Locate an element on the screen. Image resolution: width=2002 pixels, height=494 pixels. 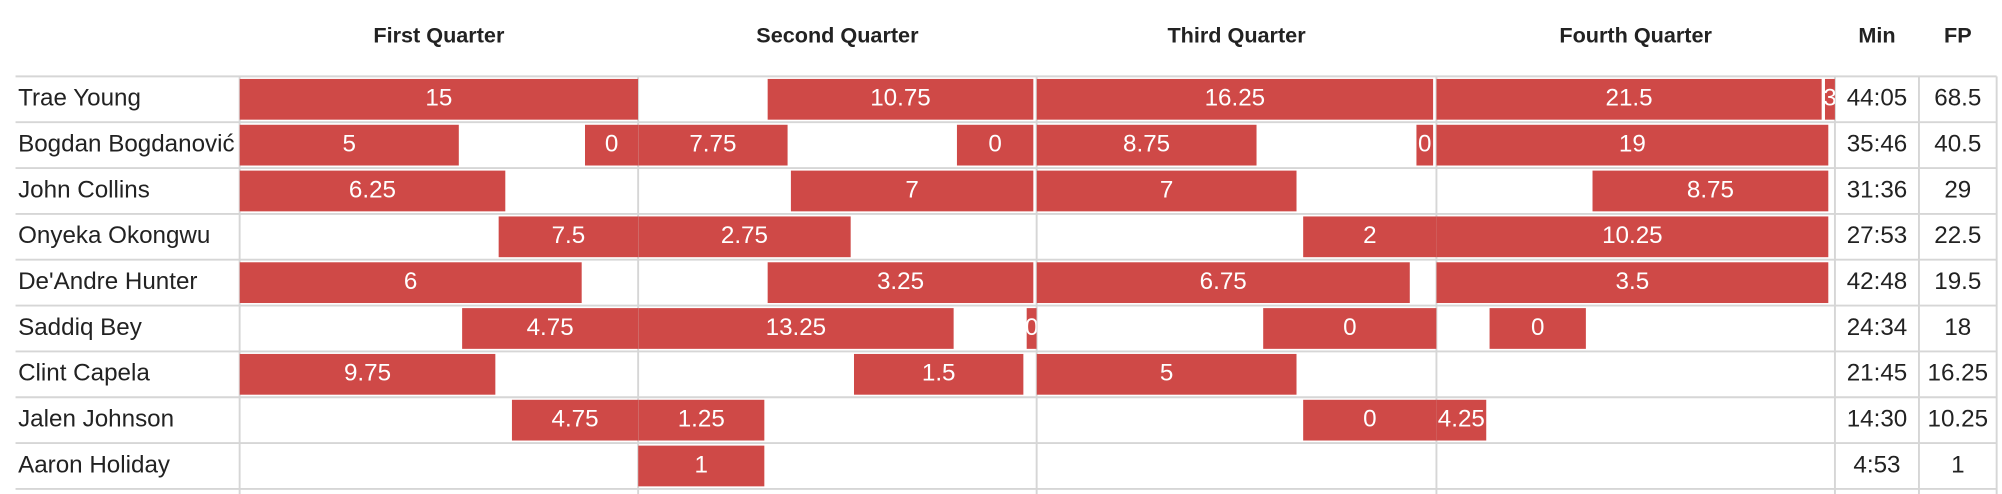
stint-fp: 1.25 is located at coordinates (701, 419).